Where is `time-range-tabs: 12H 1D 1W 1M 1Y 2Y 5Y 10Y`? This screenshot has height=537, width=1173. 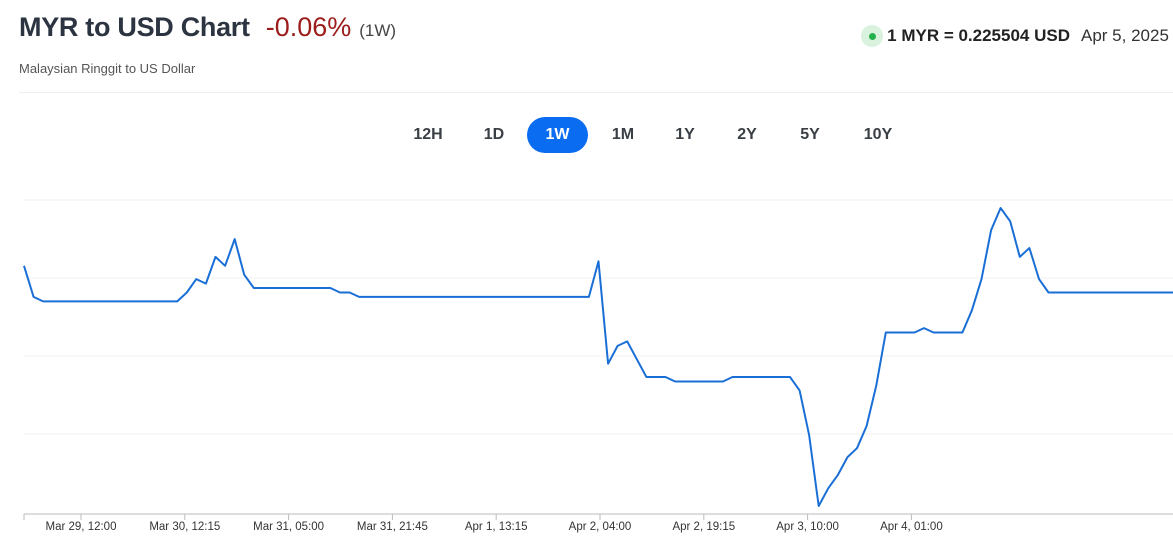 time-range-tabs: 12H 1D 1W 1M 1Y 2Y 5Y 10Y is located at coordinates (586, 135).